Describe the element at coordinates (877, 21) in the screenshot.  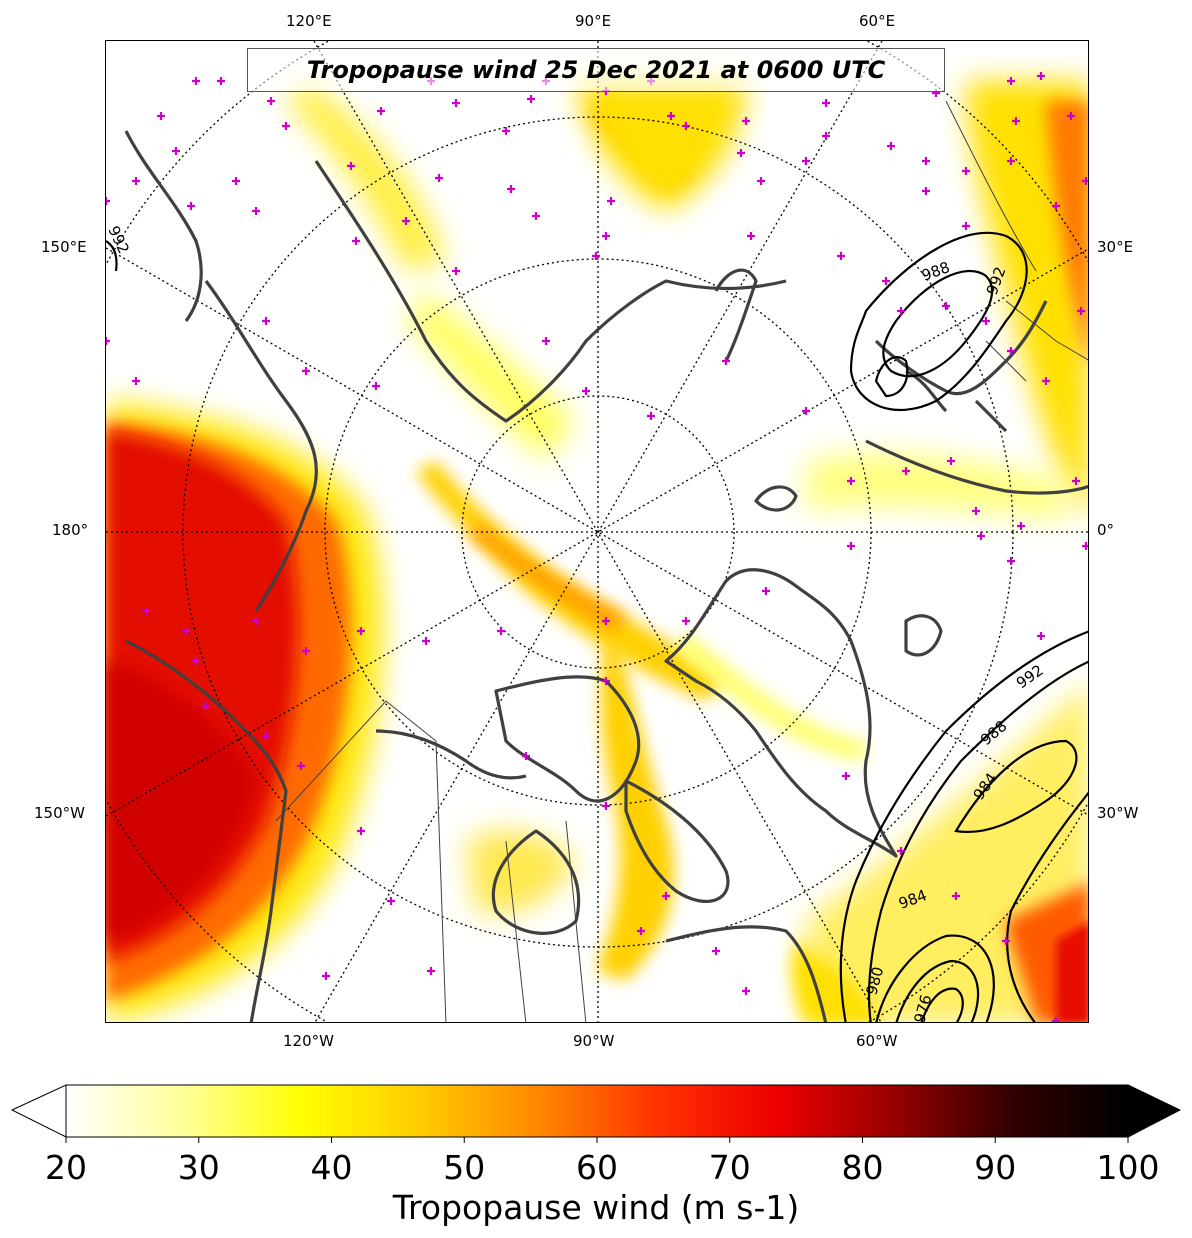
I see `lon-label-top: 60°E` at that location.